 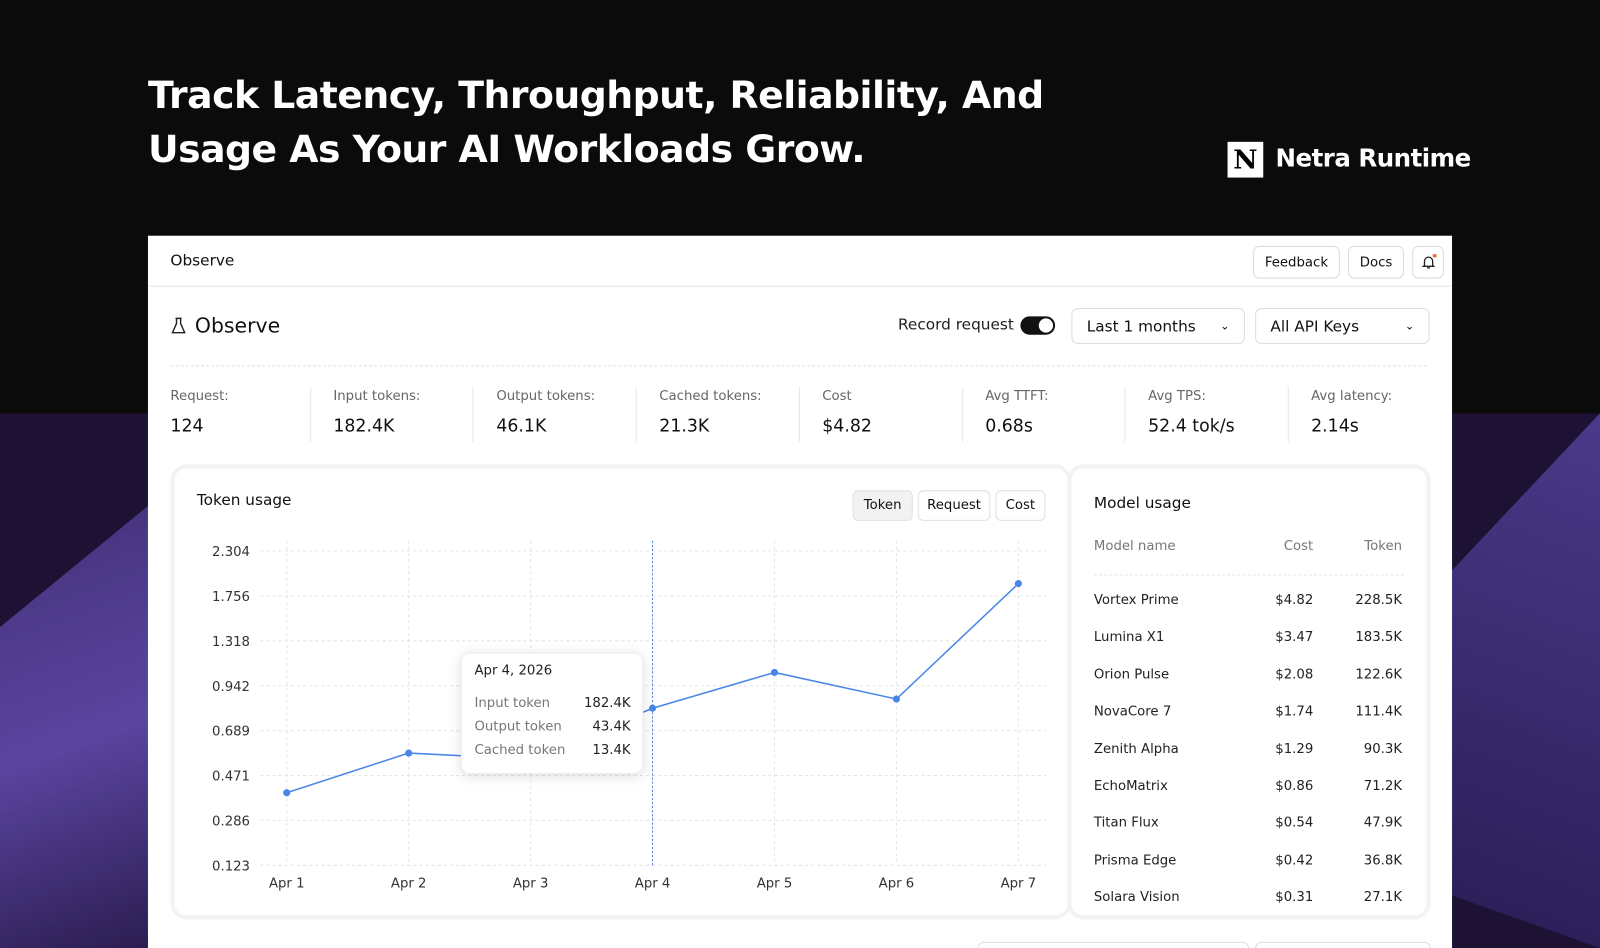 I want to click on dropdown-label: All API Keys, so click(x=1315, y=326).